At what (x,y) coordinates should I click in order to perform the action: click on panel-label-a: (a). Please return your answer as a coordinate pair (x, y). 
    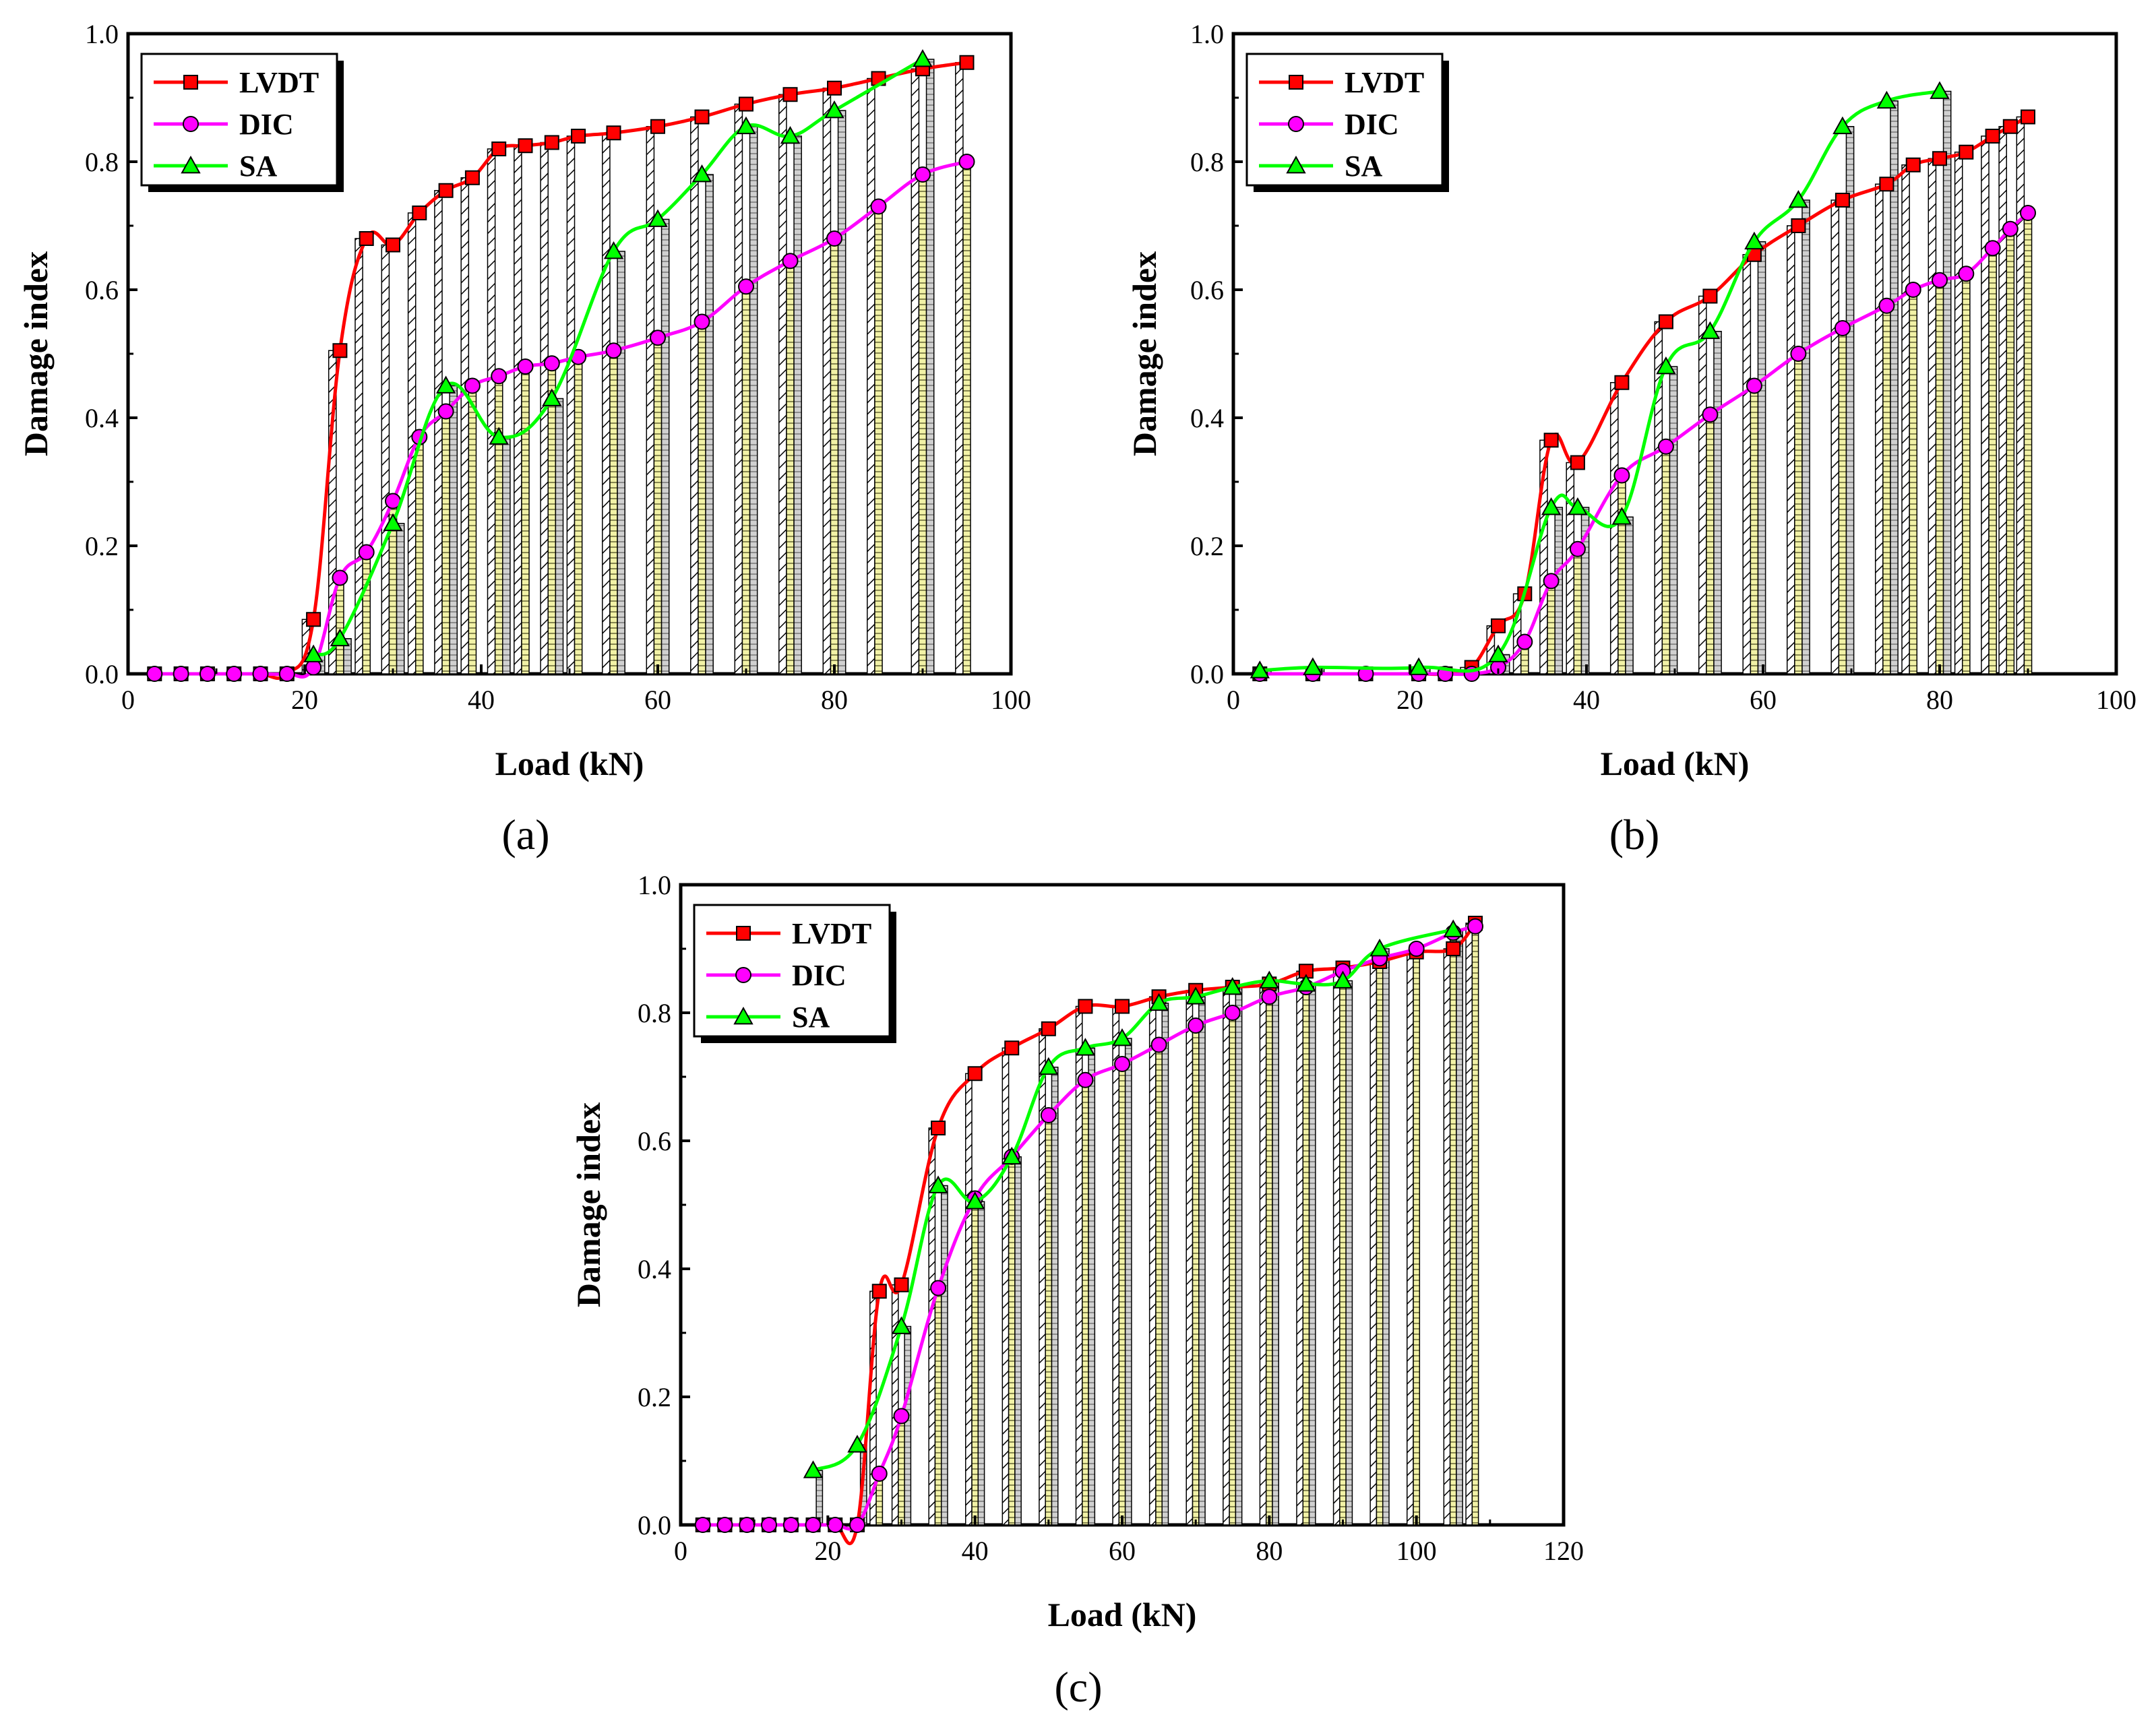
    Looking at the image, I should click on (525, 835).